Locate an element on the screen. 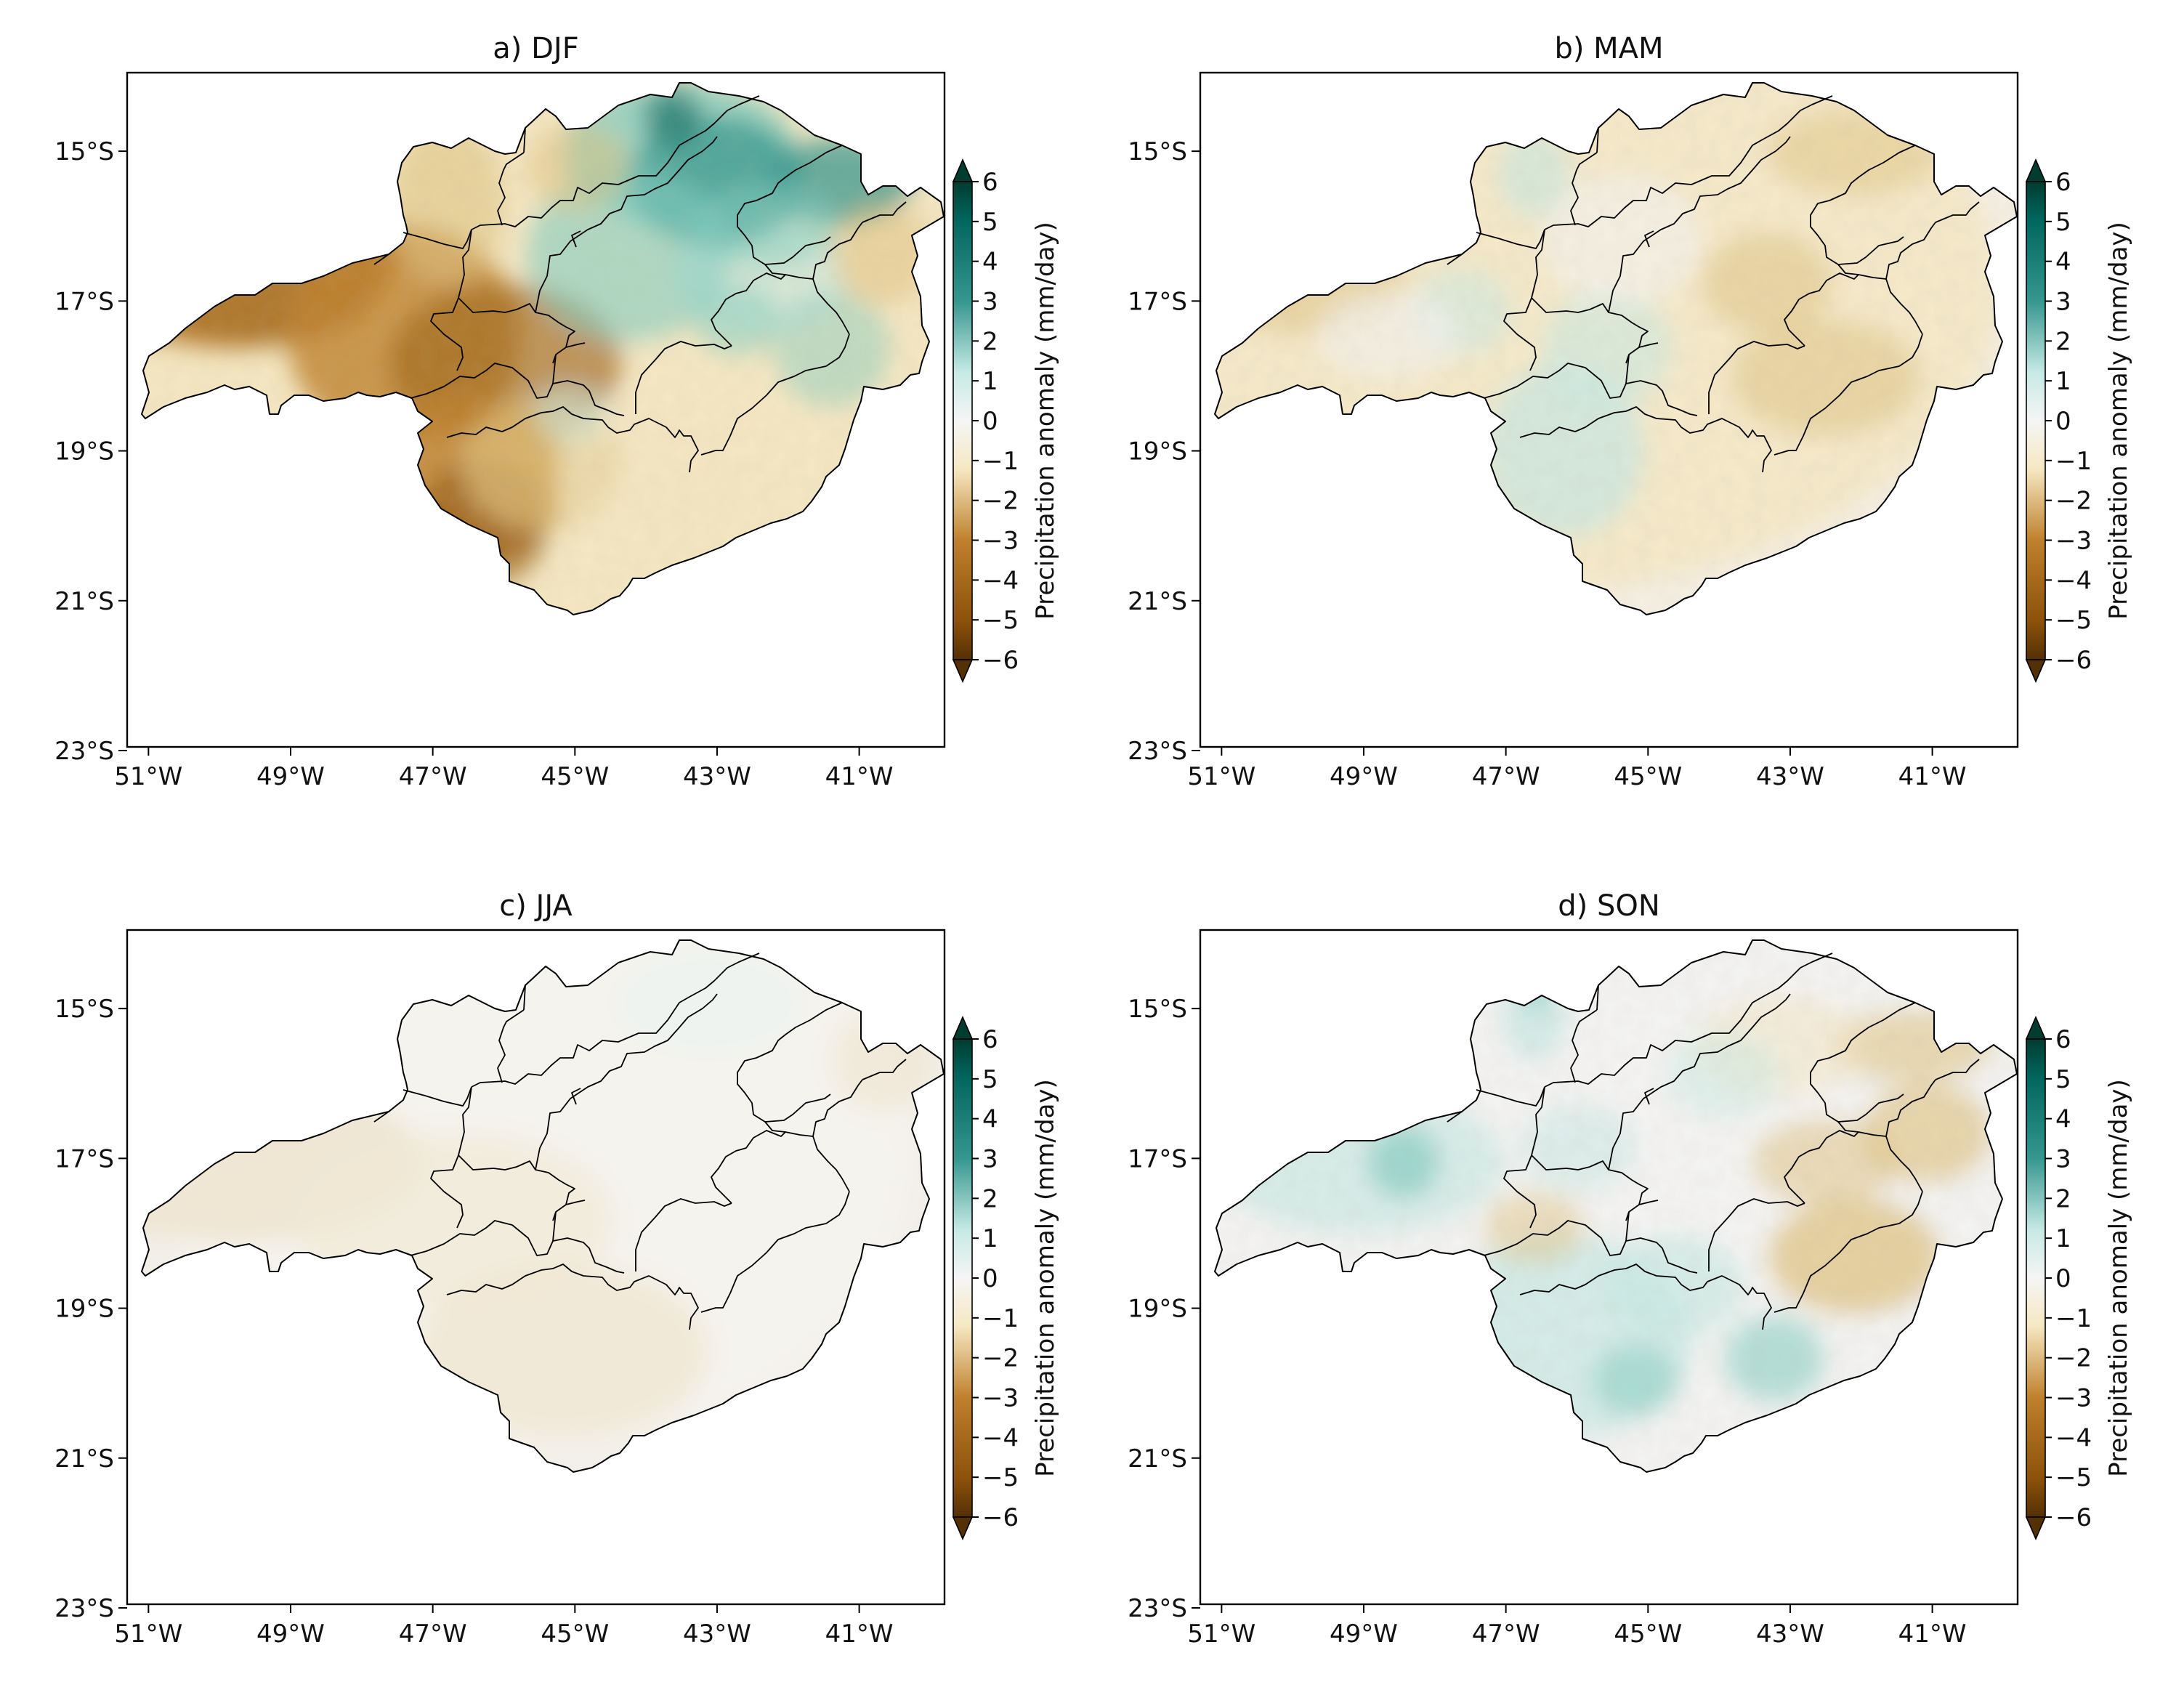 Image resolution: width=2184 pixels, height=1682 pixels. lon-tick-label: 43°W is located at coordinates (717, 776).